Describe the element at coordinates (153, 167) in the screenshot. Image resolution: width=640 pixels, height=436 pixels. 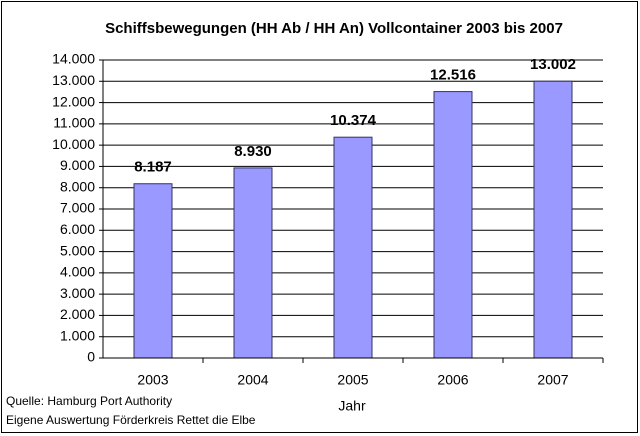
I see `value-label: 8.187` at that location.